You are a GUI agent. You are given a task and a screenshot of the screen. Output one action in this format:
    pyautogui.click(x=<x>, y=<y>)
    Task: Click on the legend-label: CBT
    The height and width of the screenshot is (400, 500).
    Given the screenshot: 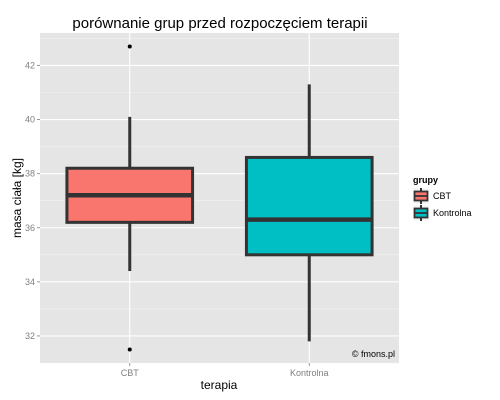 What is the action you would take?
    pyautogui.click(x=442, y=196)
    